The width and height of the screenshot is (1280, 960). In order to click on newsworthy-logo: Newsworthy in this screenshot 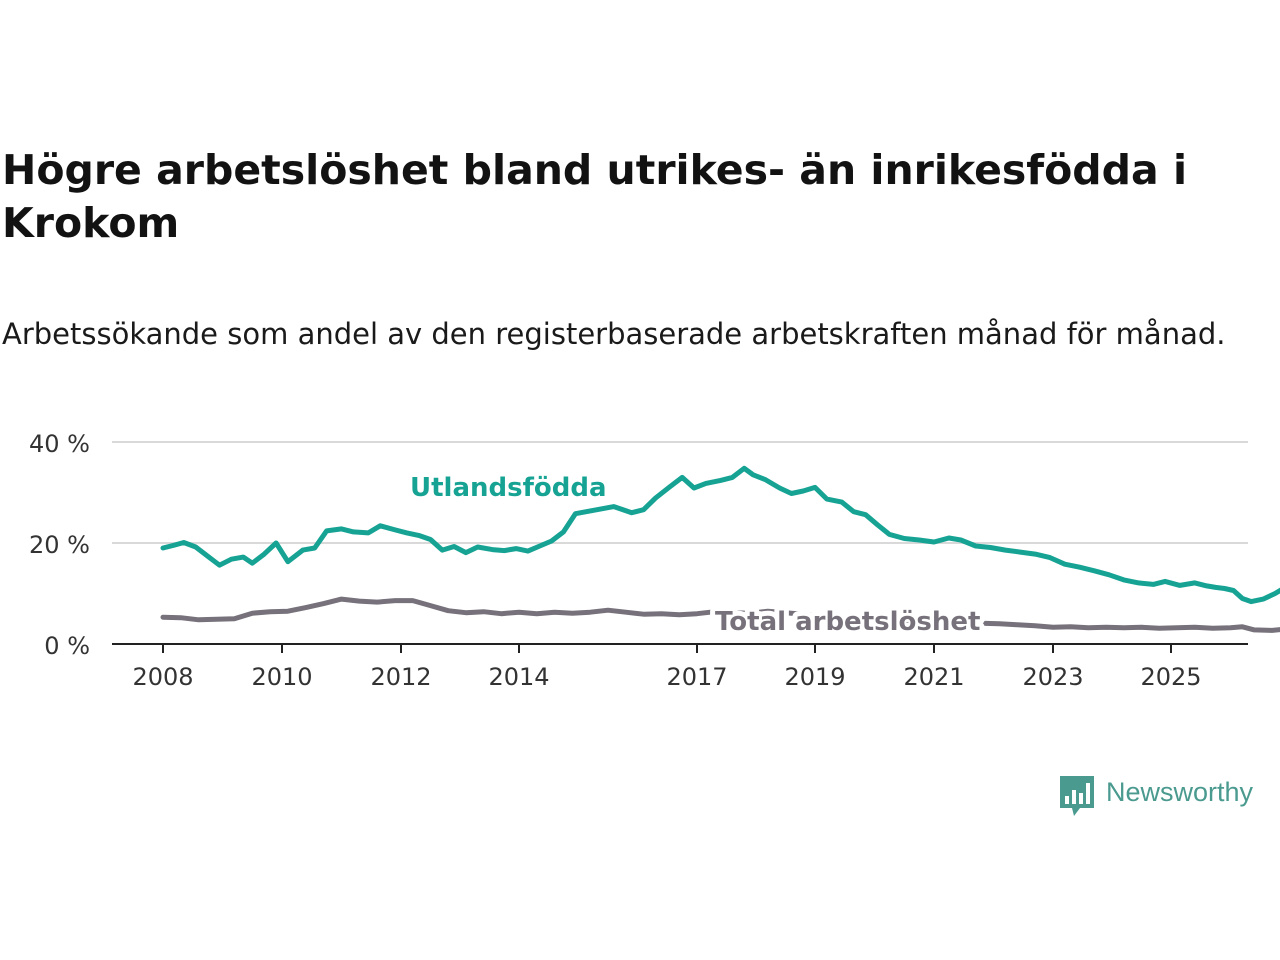, I will do `click(1169, 796)`.